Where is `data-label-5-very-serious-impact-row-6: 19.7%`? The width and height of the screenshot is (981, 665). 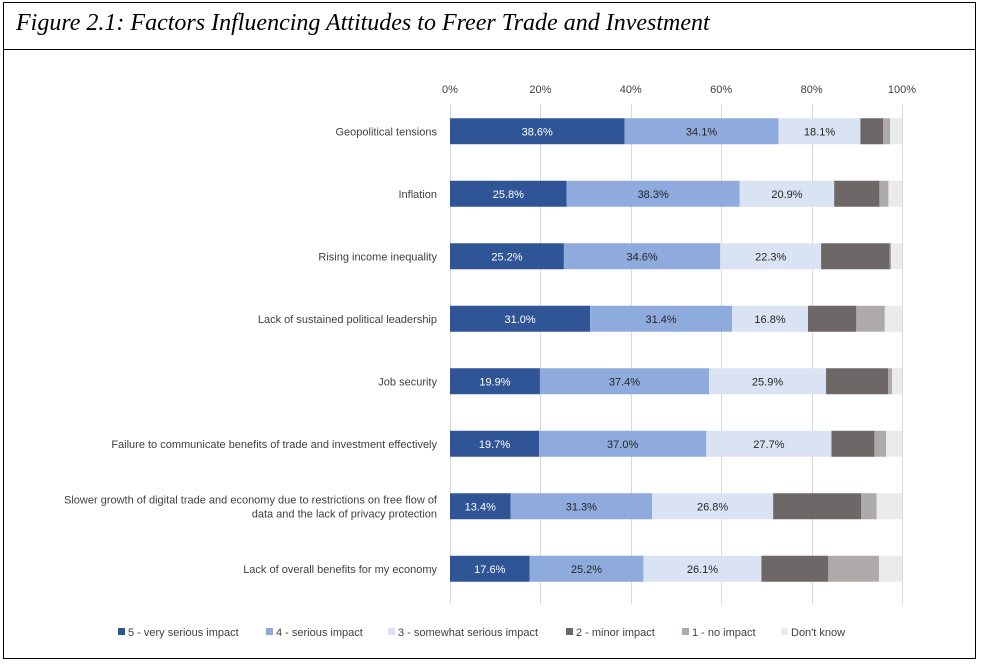 data-label-5-very-serious-impact-row-6: 19.7% is located at coordinates (494, 445).